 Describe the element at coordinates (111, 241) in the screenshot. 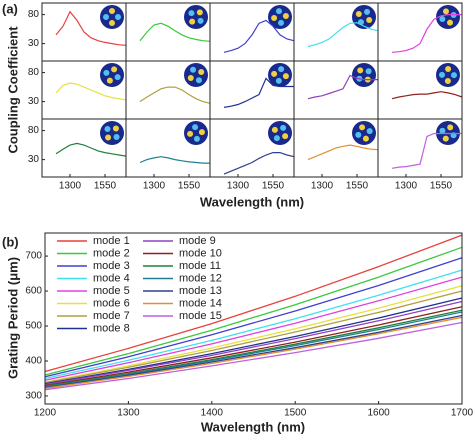

I see `legend-label: mode 1` at that location.